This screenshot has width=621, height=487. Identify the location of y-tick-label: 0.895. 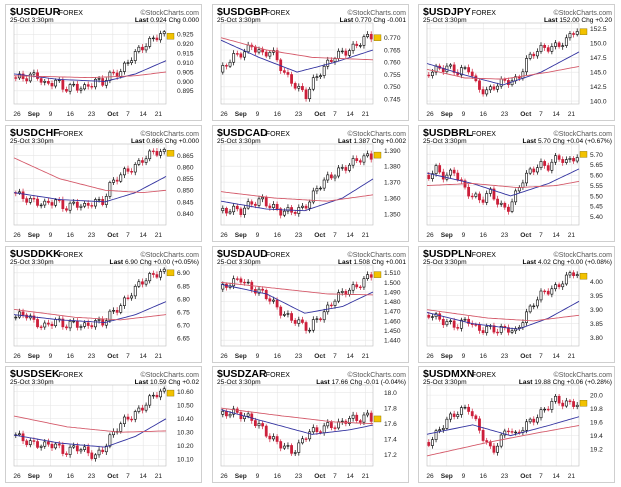
(185, 91).